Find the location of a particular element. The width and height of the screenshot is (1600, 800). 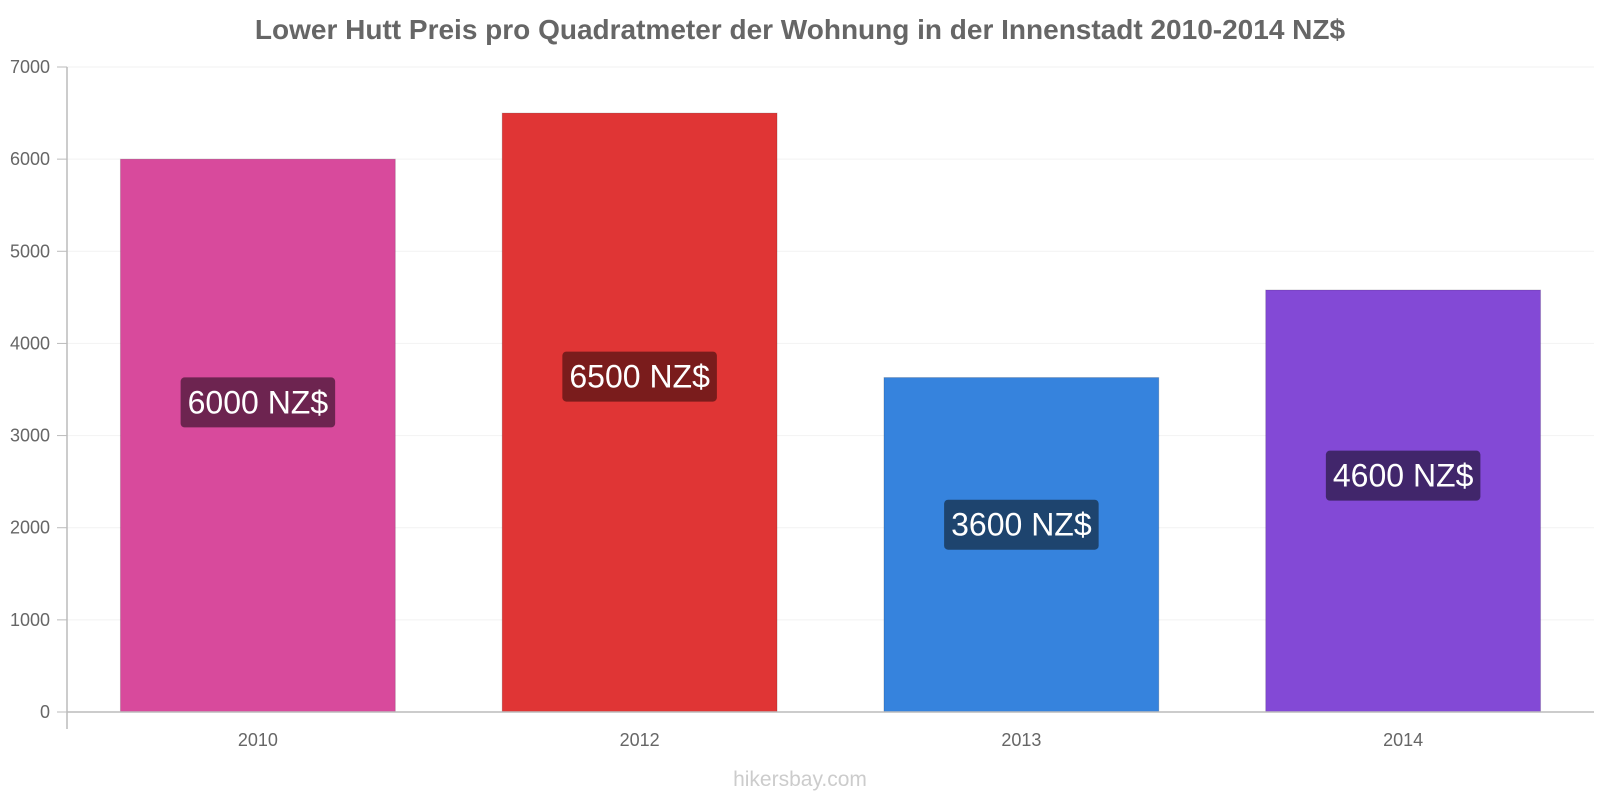

x-tick-label: 2014 is located at coordinates (1403, 740).